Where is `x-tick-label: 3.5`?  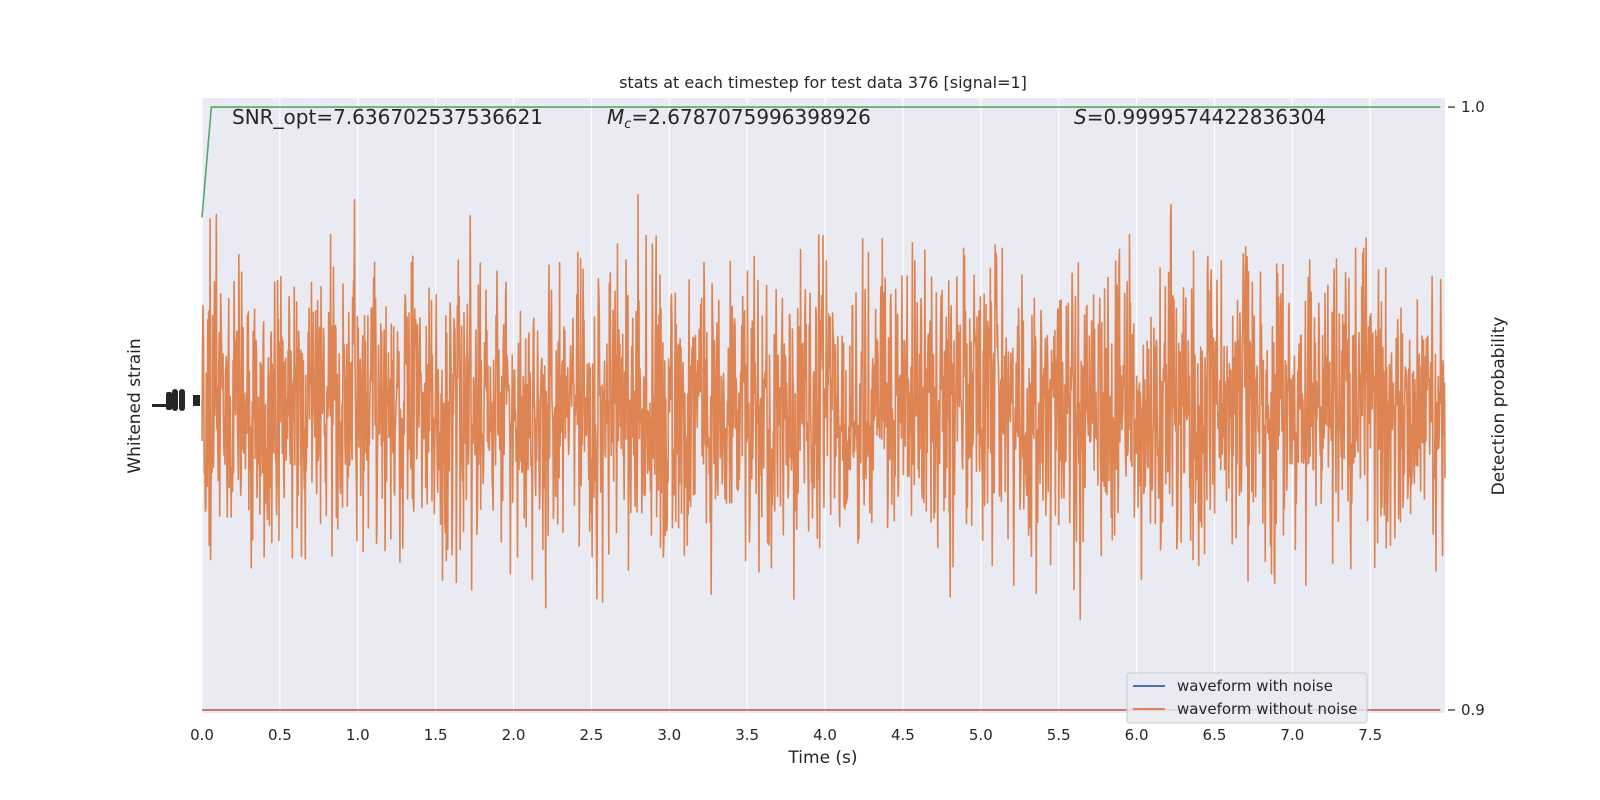 x-tick-label: 3.5 is located at coordinates (747, 735).